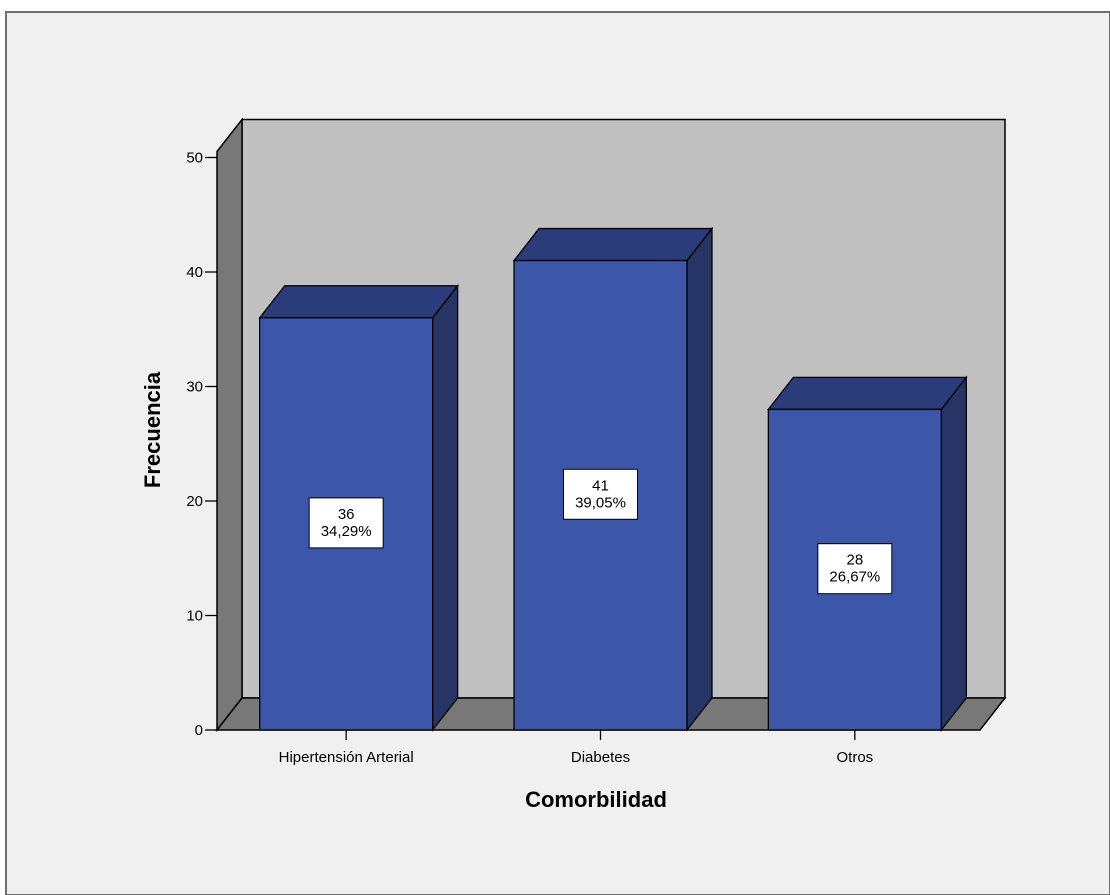  Describe the element at coordinates (576, 748) in the screenshot. I see `x-axis: Hipertensión Arterial Diabetes Otros` at that location.